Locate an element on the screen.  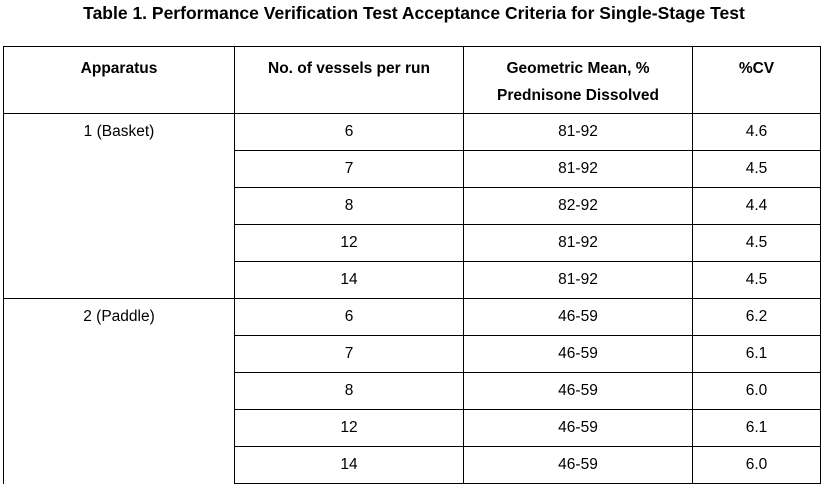
table-row: 8 82-92 4.4 is located at coordinates (412, 206).